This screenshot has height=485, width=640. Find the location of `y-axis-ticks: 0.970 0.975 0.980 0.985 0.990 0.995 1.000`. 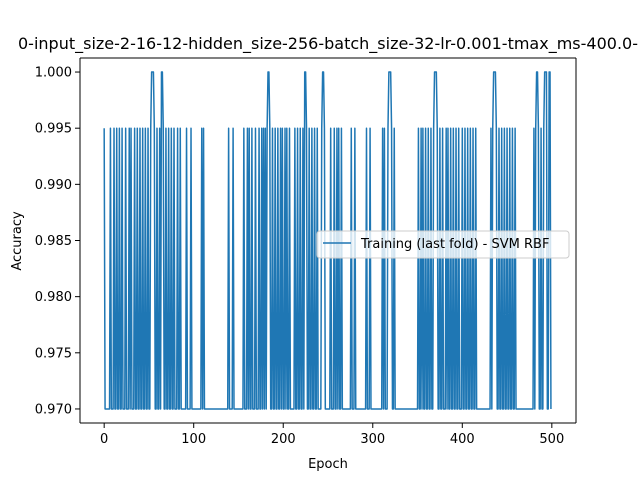

y-axis-ticks: 0.970 0.975 0.980 0.985 0.990 0.995 1.000 is located at coordinates (57, 241).